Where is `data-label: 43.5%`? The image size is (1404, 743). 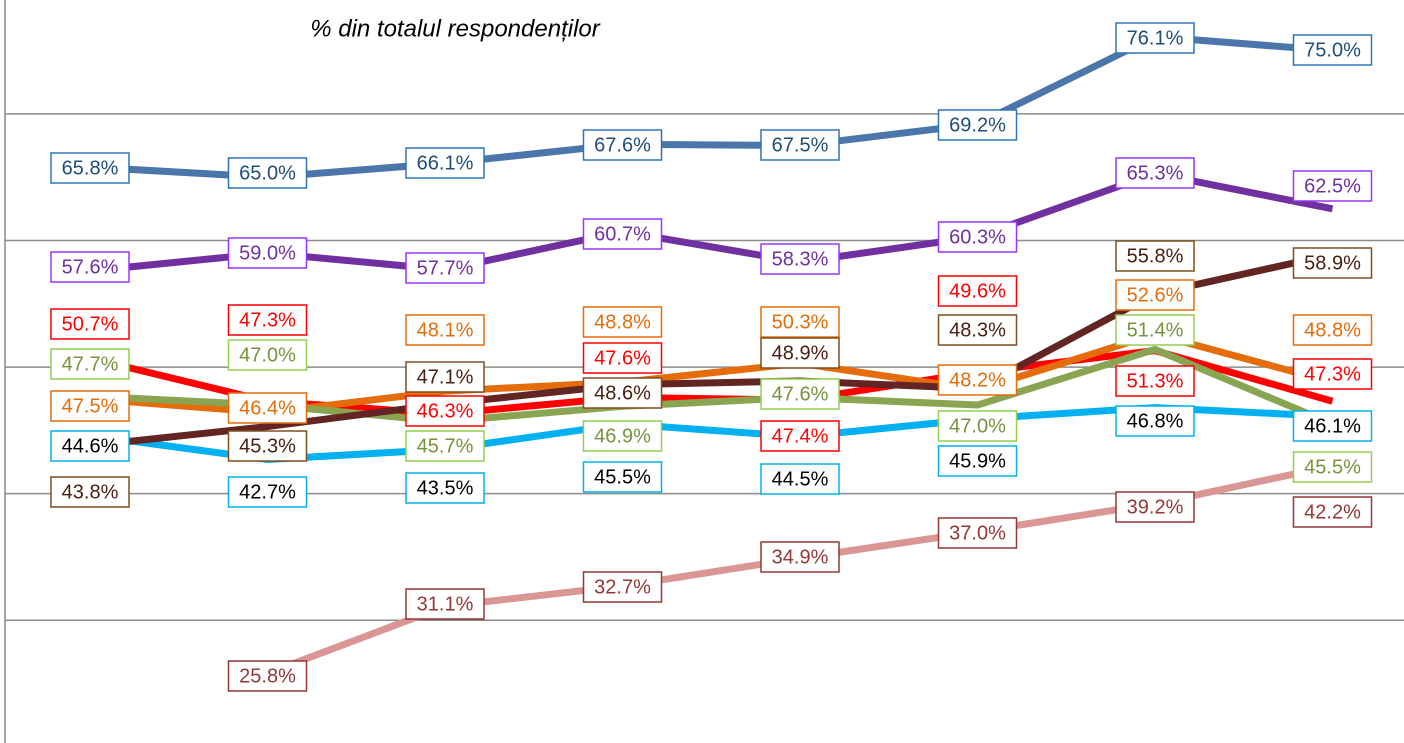 data-label: 43.5% is located at coordinates (445, 488).